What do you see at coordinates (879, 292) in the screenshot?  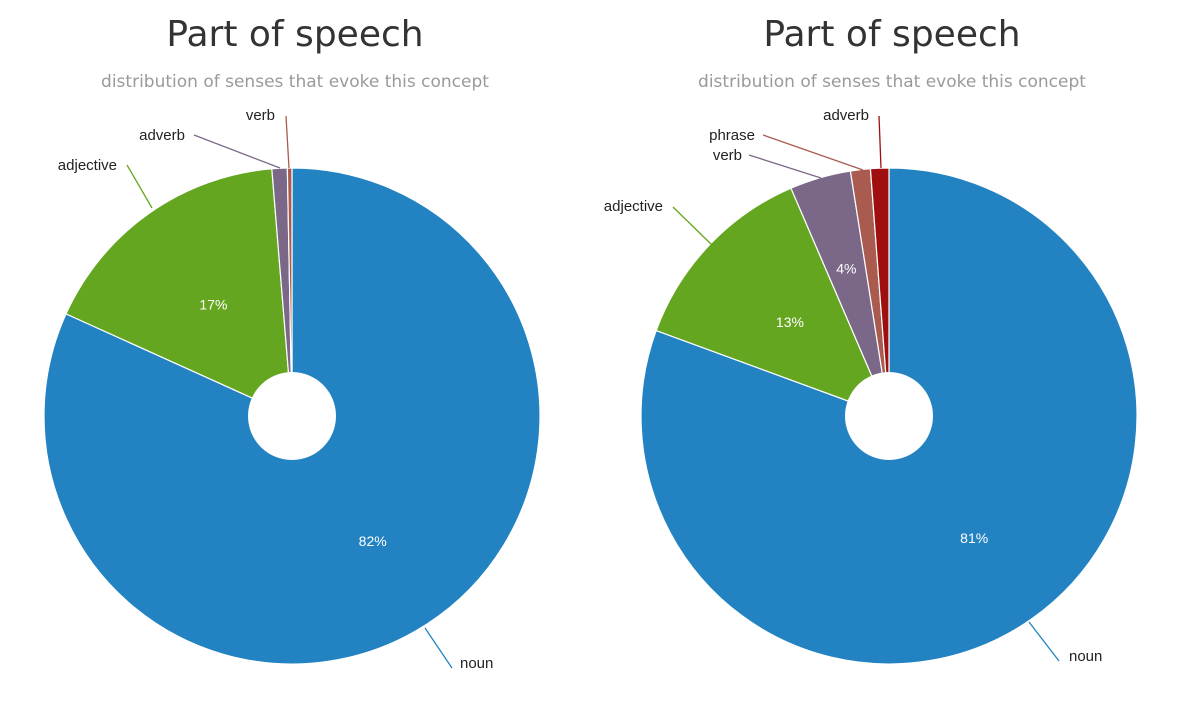 I see `pie-slice-adverb` at bounding box center [879, 292].